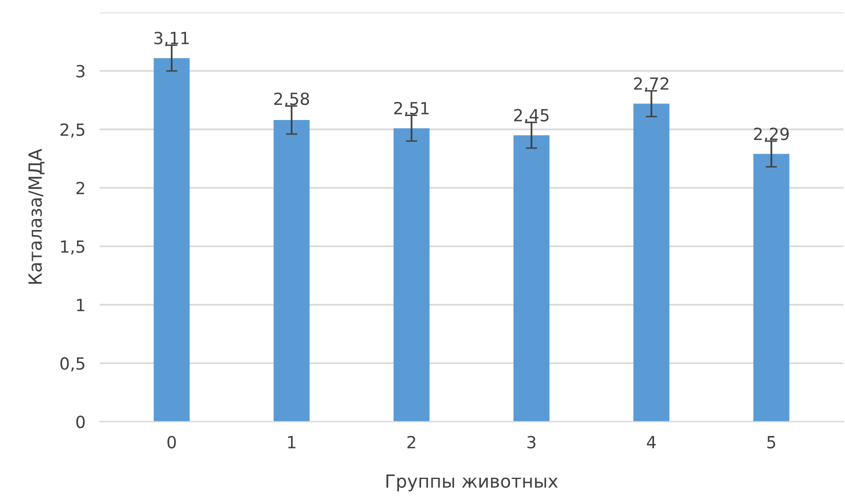 The image size is (845, 499). I want to click on data-label: 2,72, so click(651, 84).